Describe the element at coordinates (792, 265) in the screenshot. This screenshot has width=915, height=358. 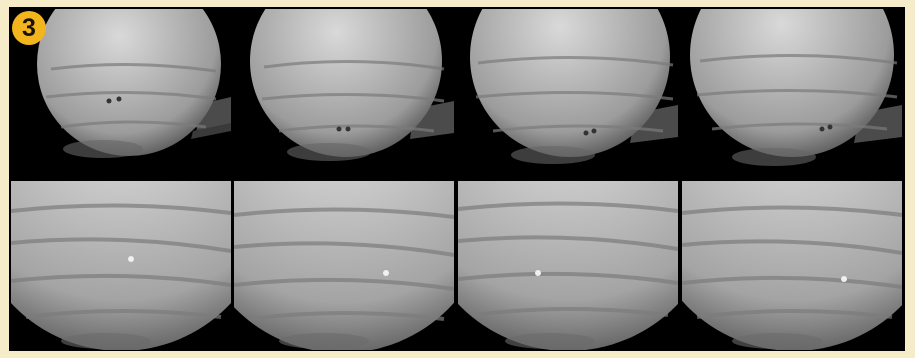
I see `frame-r2c4` at that location.